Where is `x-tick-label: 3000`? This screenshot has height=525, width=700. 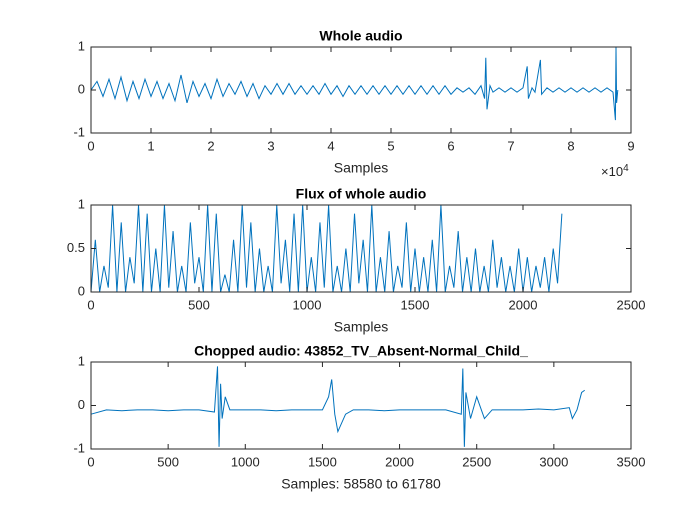
x-tick-label: 3000 is located at coordinates (553, 461).